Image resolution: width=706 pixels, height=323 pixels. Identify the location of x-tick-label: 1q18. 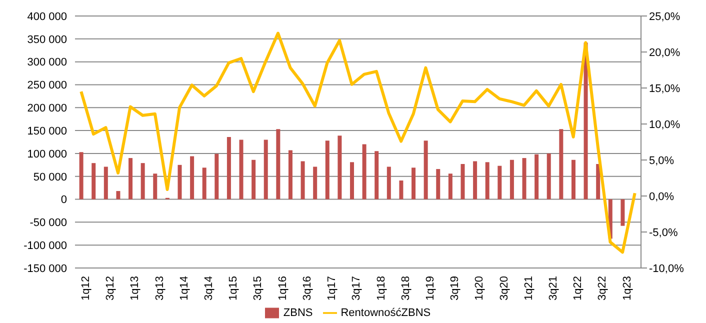
(381, 288).